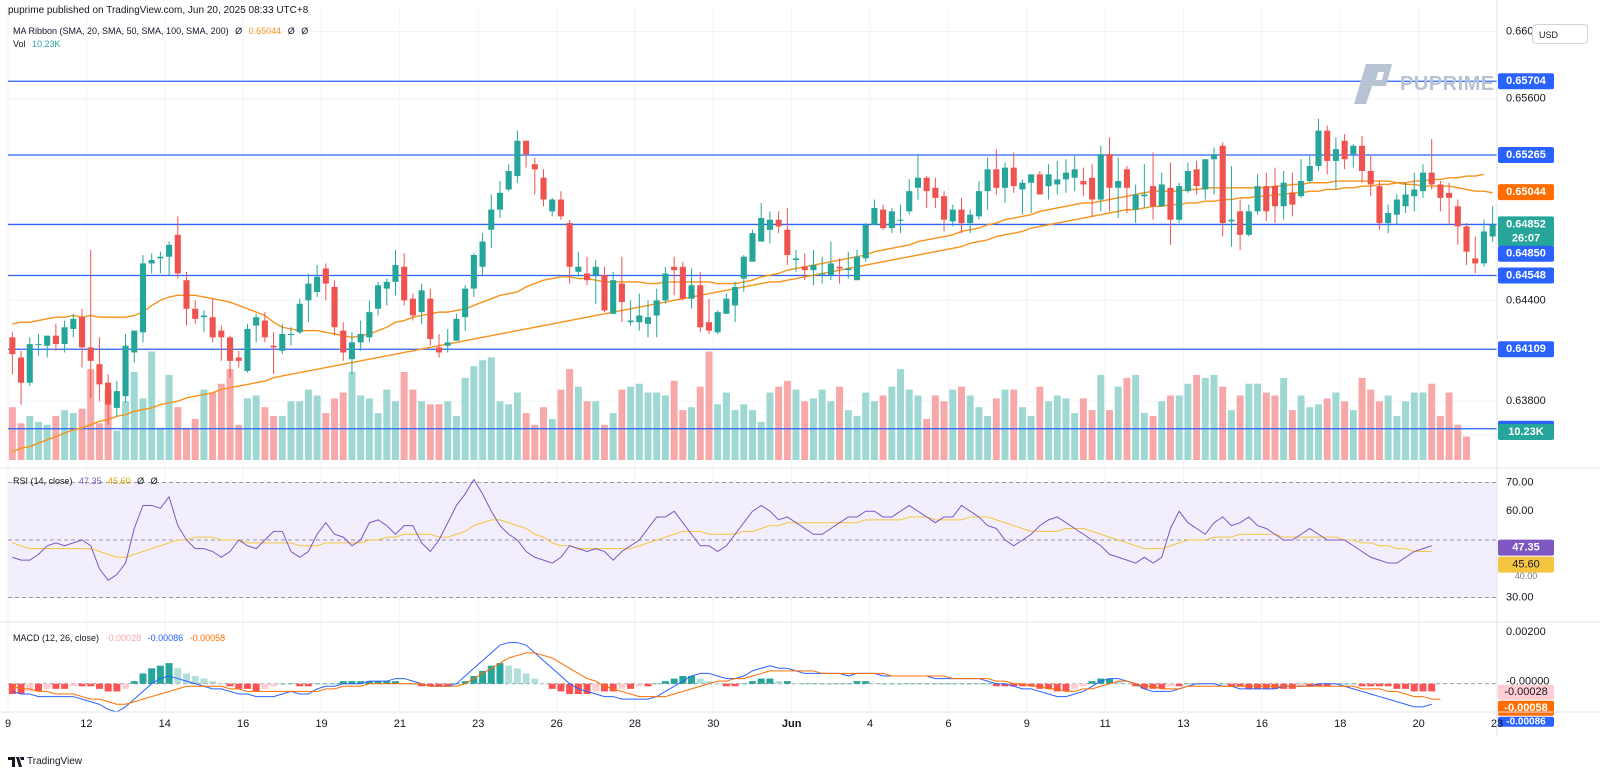  What do you see at coordinates (948, 724) in the screenshot?
I see `time-axis-label: 6` at bounding box center [948, 724].